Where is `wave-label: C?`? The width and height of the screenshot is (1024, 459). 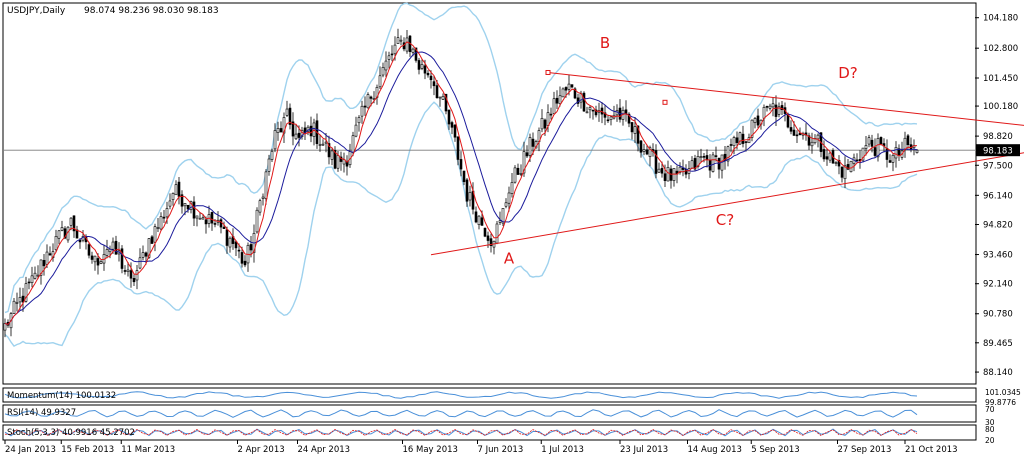
wave-label: C? is located at coordinates (725, 220).